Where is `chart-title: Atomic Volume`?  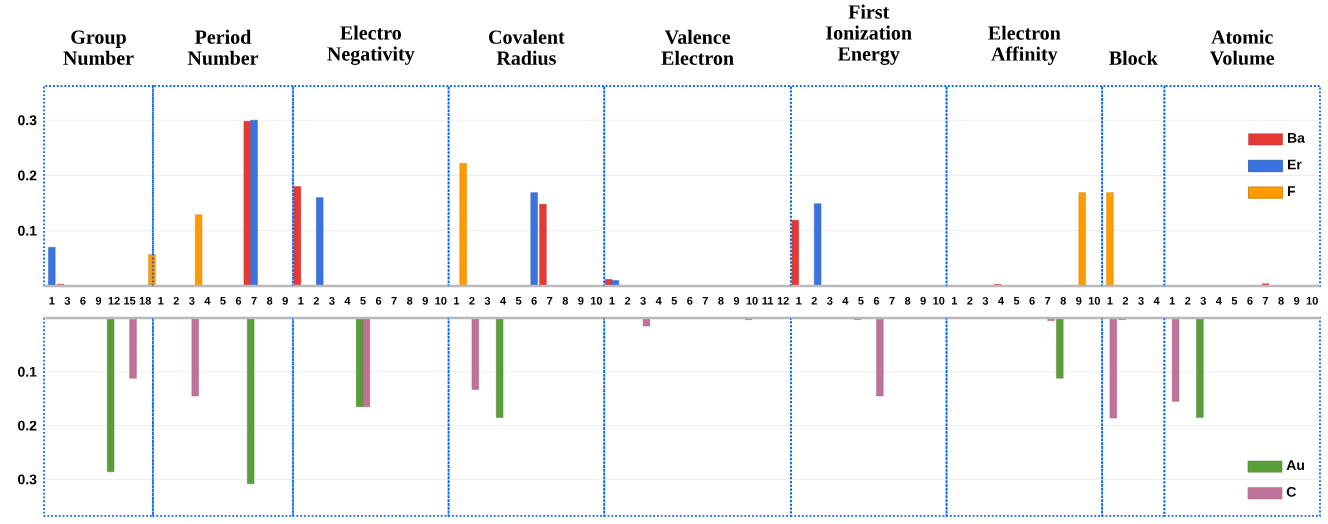
chart-title: Atomic Volume is located at coordinates (1242, 47).